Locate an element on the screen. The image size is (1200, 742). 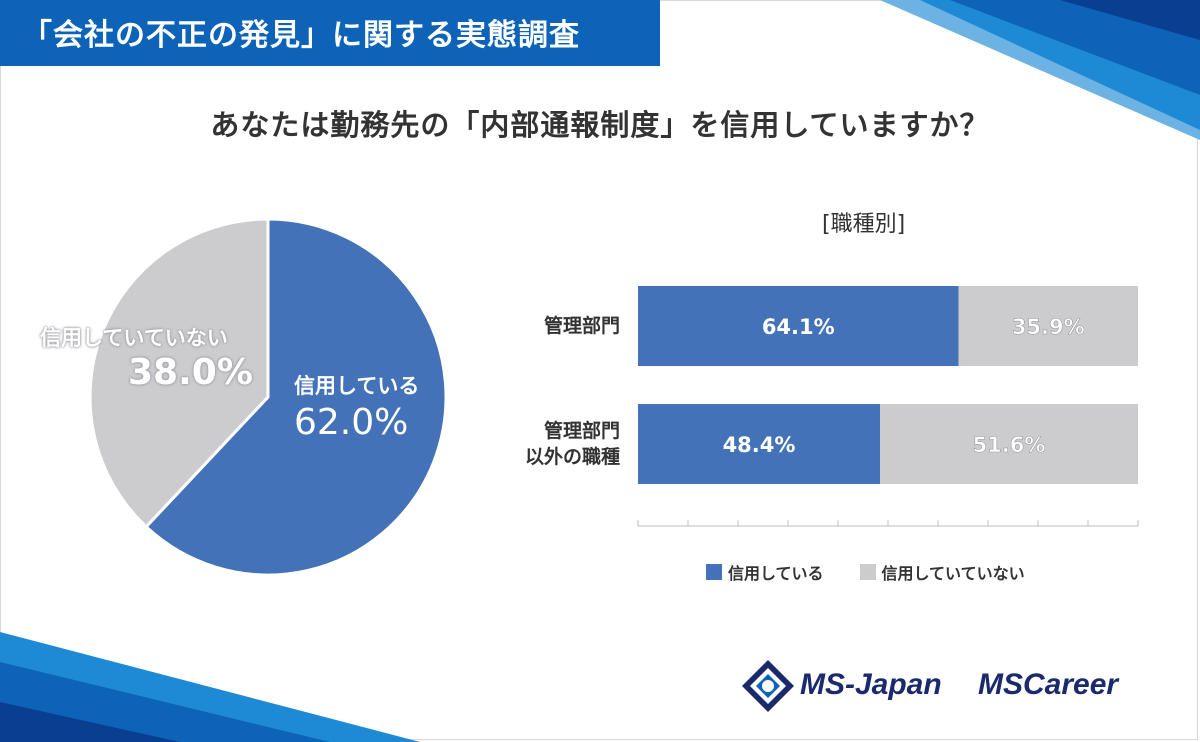
pie-slice-trust is located at coordinates (296, 397).